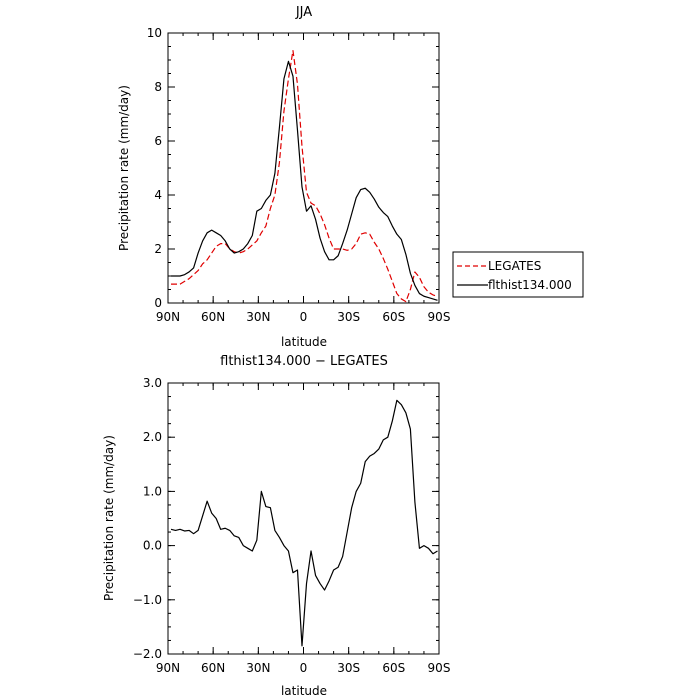 This screenshot has height=700, width=700. I want to click on legend-label-flthist: flthist134.000, so click(530, 285).